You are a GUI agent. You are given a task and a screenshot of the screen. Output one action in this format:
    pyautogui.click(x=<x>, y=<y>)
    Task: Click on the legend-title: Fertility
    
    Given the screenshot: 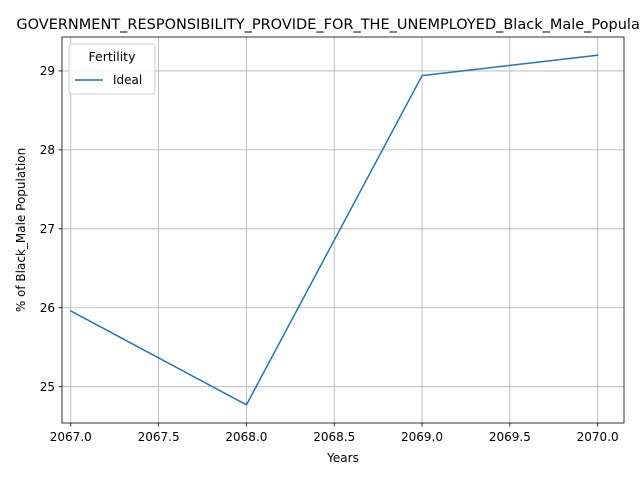 What is the action you would take?
    pyautogui.click(x=113, y=56)
    